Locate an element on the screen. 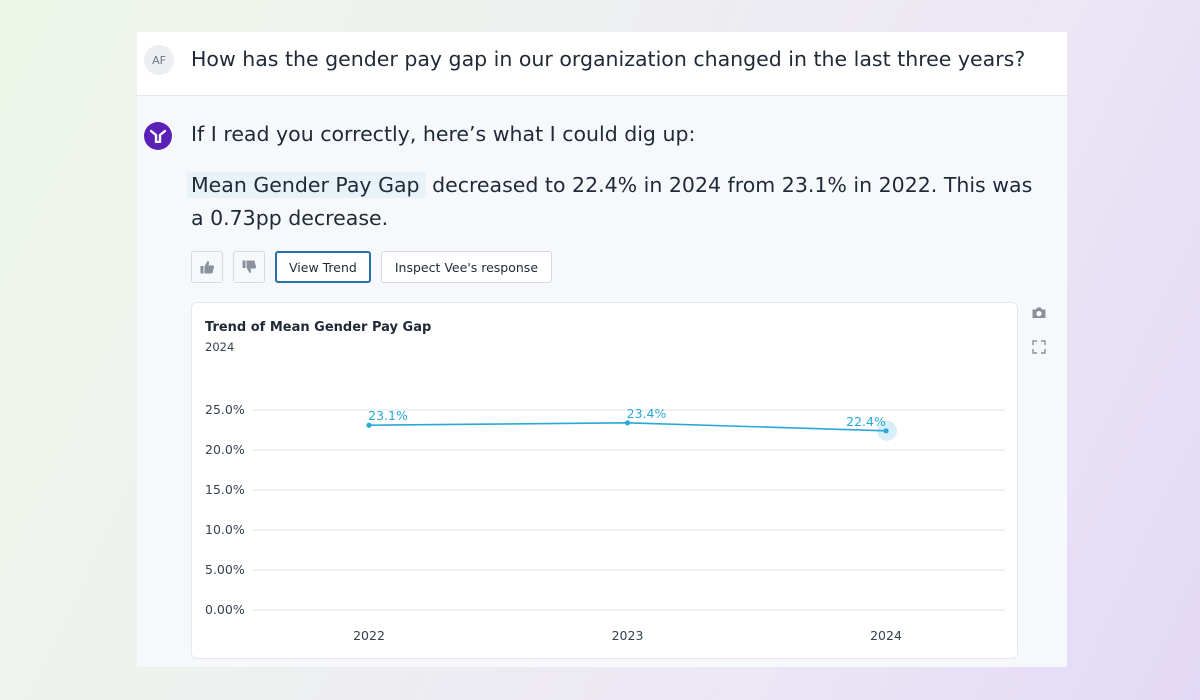  y-tick-label: 20.0% is located at coordinates (225, 449).